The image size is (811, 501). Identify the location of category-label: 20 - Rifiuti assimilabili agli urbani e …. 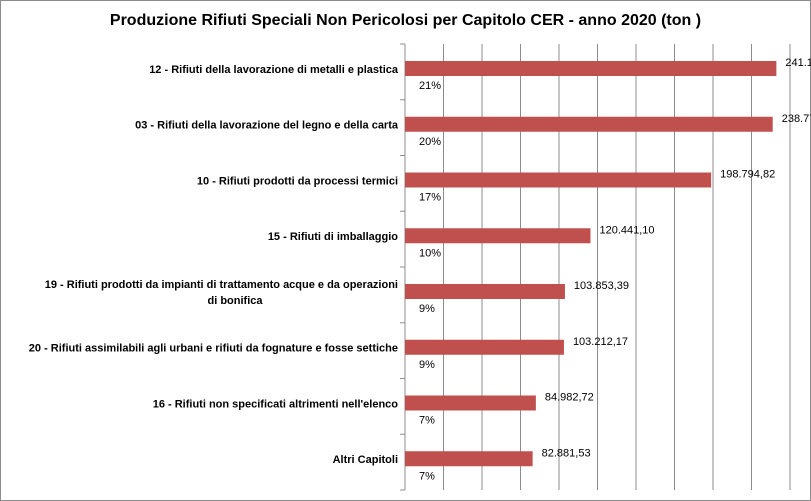
(213, 349).